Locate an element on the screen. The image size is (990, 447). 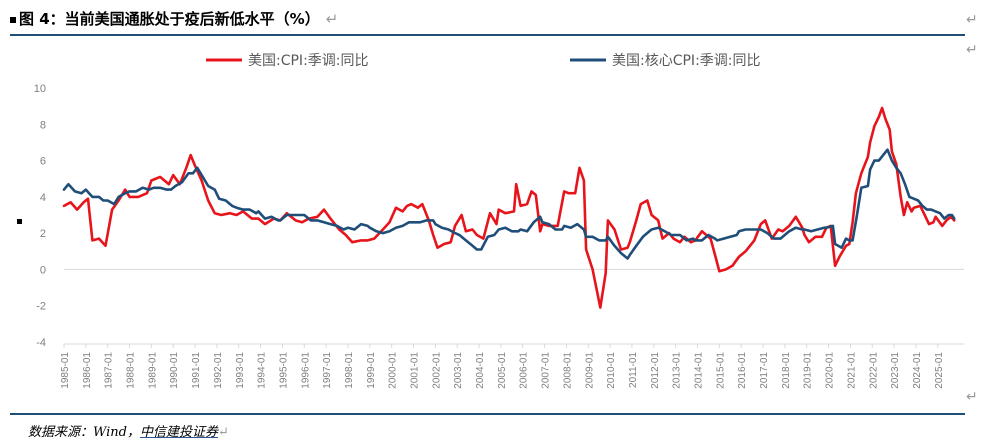
x-tick-label: 2020-01 is located at coordinates (830, 370).